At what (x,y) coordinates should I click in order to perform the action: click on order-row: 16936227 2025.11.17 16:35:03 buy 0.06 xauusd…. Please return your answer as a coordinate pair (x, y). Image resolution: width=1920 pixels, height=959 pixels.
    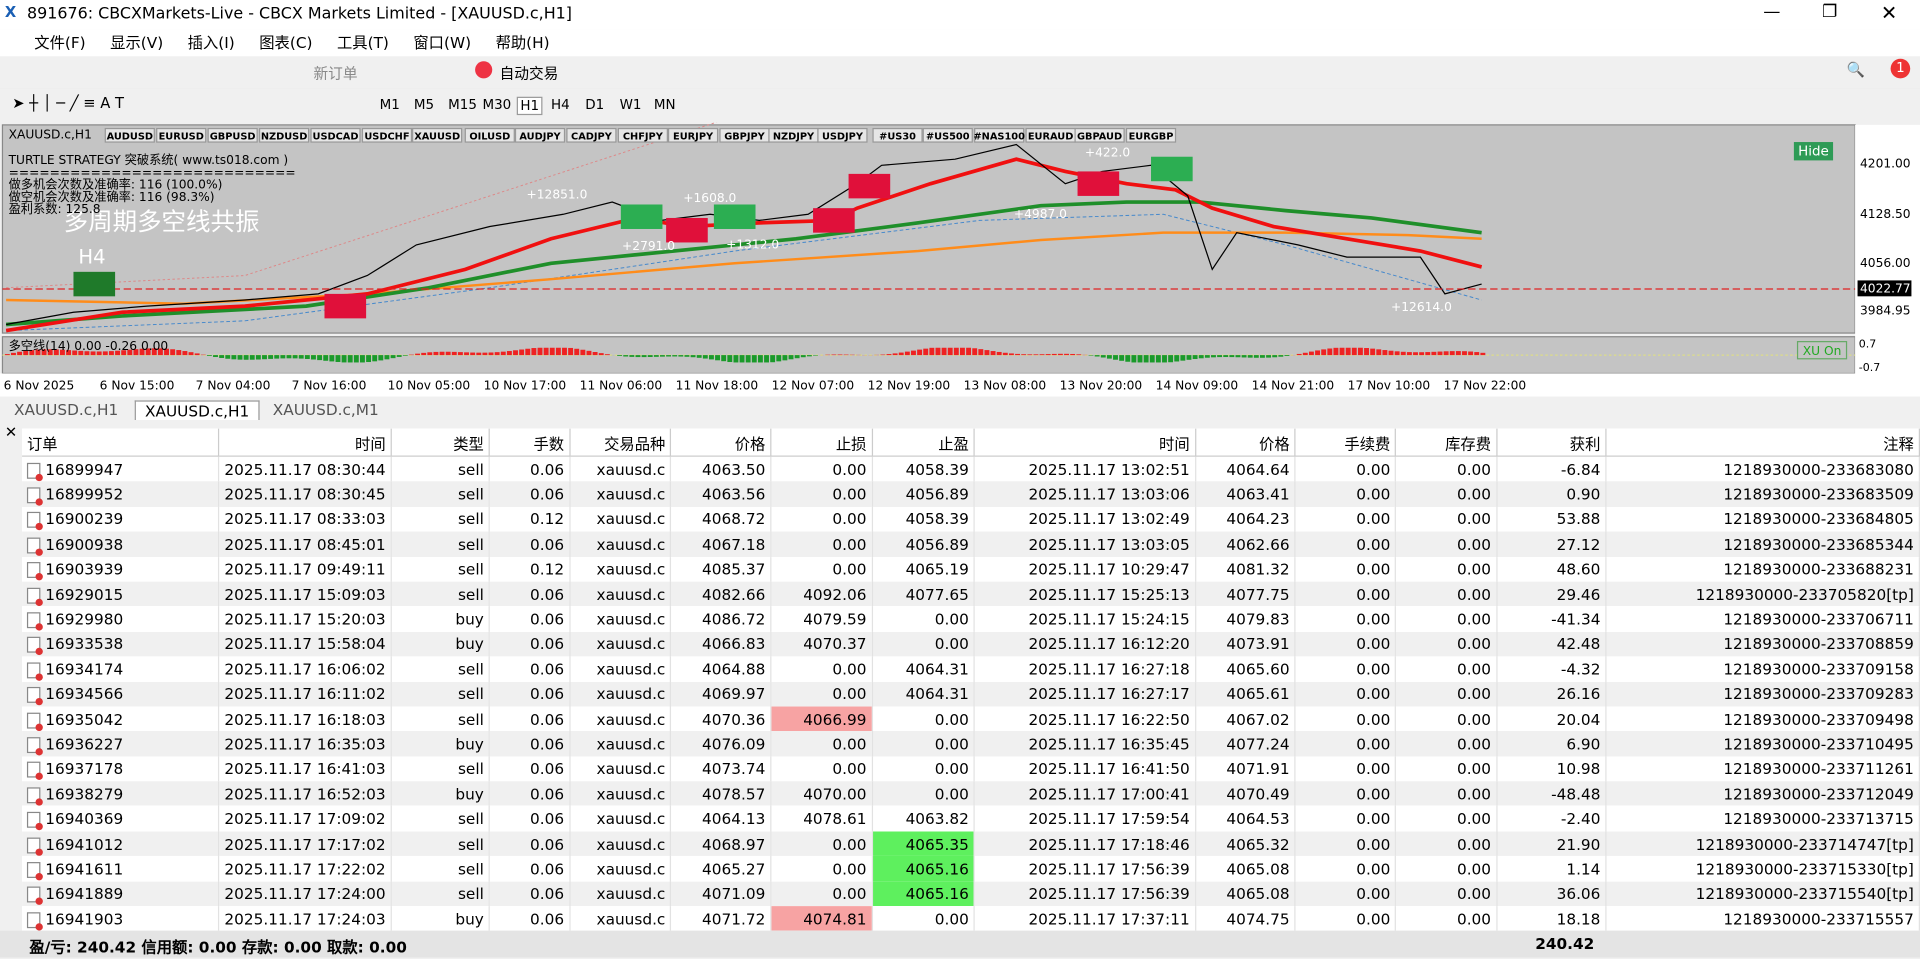
    Looking at the image, I should click on (971, 744).